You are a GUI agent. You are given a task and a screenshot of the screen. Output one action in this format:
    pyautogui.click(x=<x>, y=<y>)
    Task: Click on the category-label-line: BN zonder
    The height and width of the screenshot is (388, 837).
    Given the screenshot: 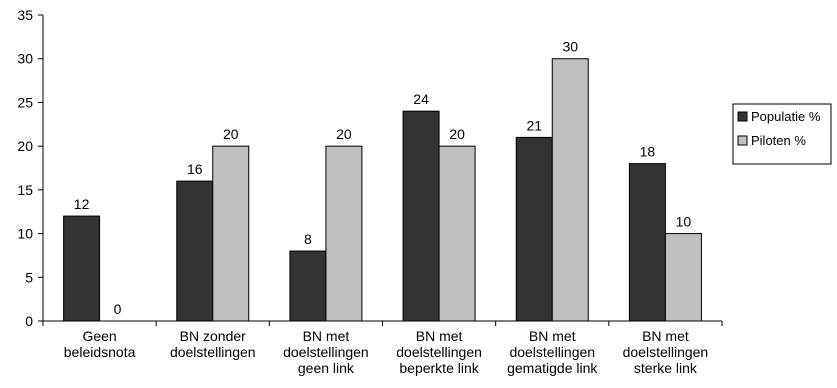 What is the action you would take?
    pyautogui.click(x=213, y=336)
    